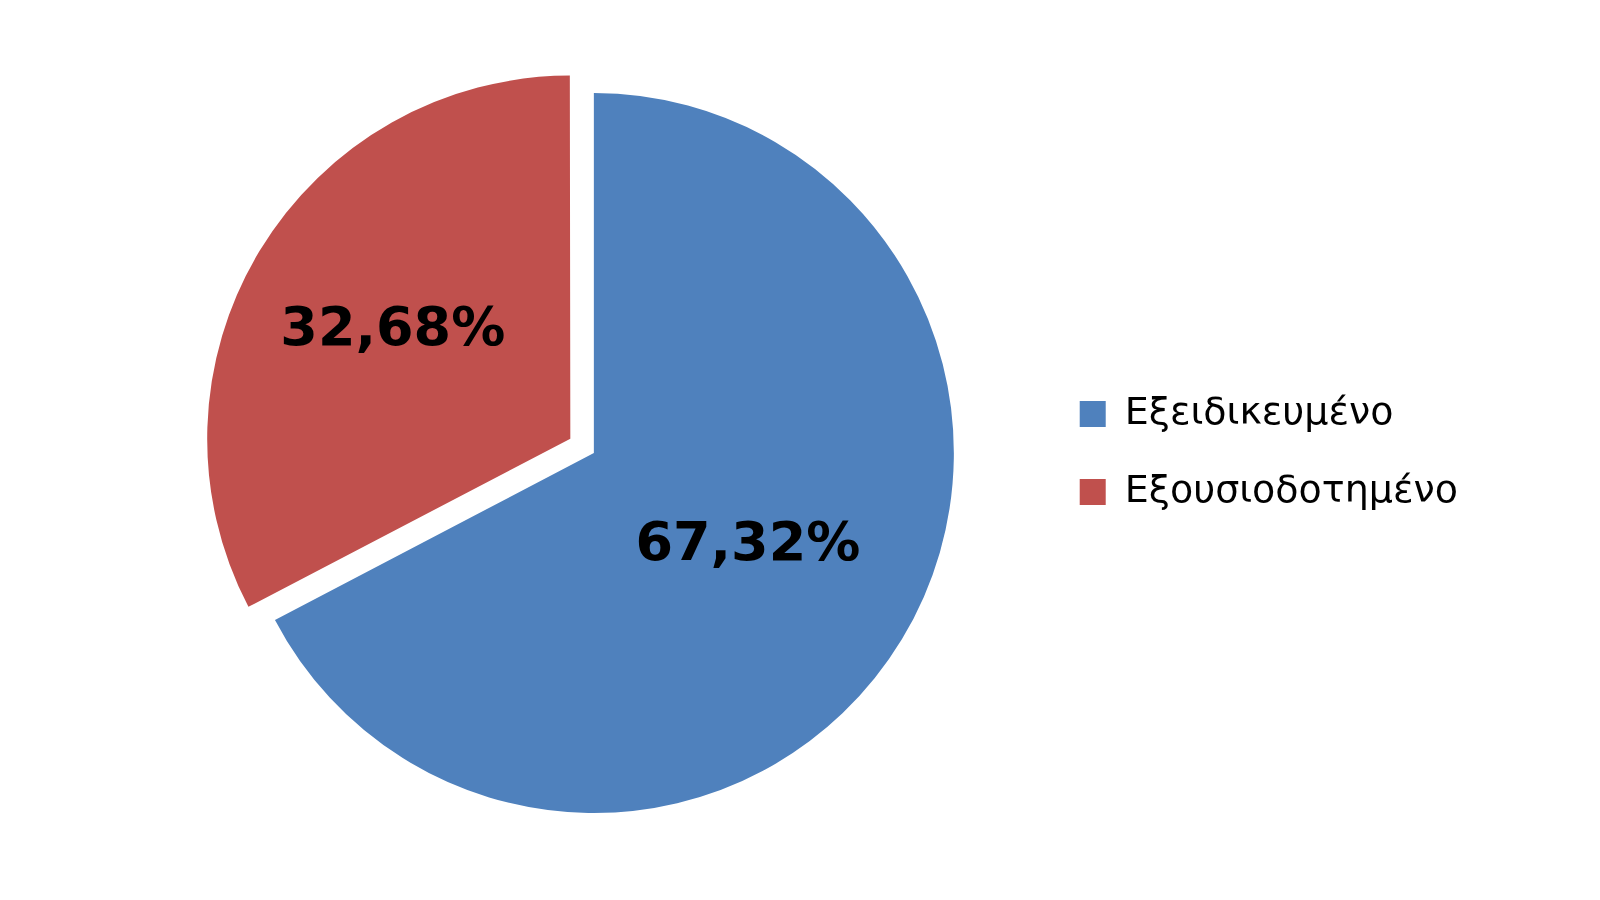  What do you see at coordinates (393, 327) in the screenshot?
I see `data-label: 32,68%` at bounding box center [393, 327].